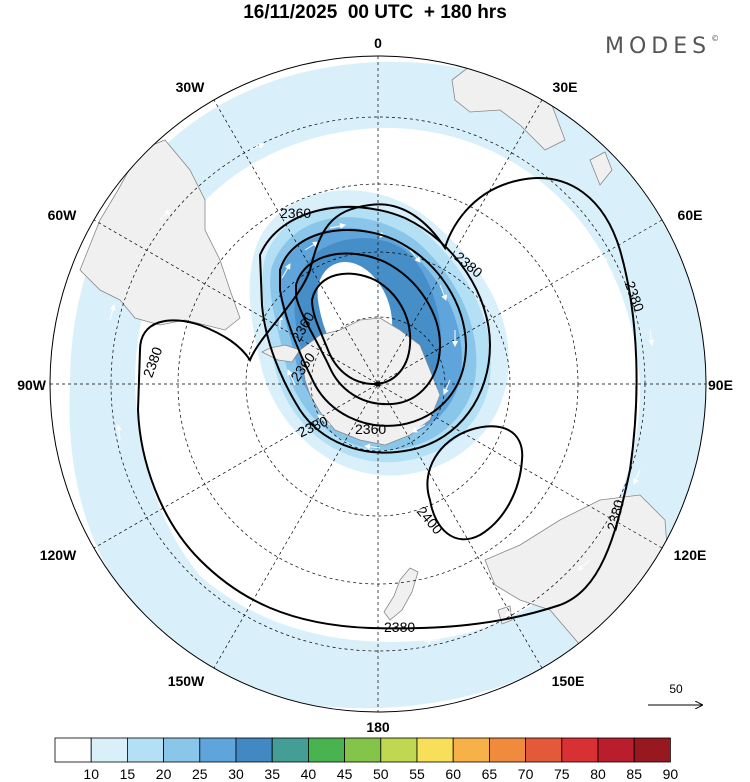  Describe the element at coordinates (378, 727) in the screenshot. I see `lon-label-180: 180` at that location.